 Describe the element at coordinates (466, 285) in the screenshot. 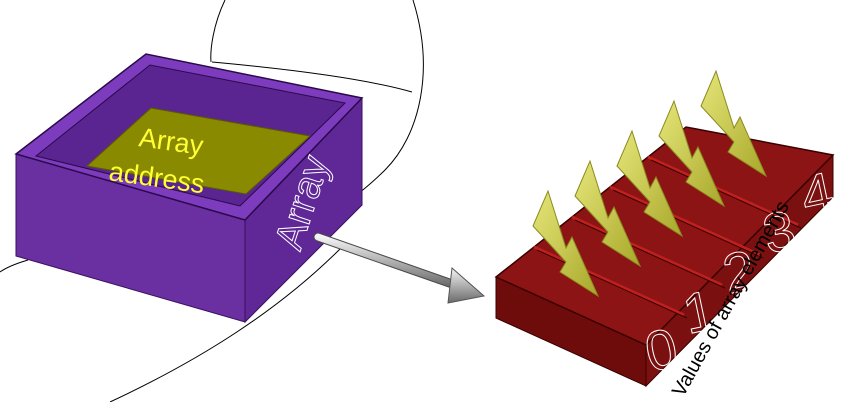

I see `pointer-arrow-head` at that location.